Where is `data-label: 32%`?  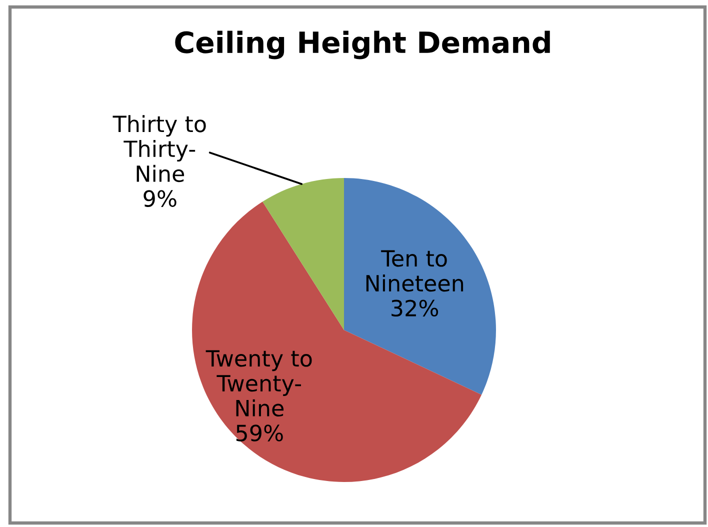 data-label: 32% is located at coordinates (415, 308).